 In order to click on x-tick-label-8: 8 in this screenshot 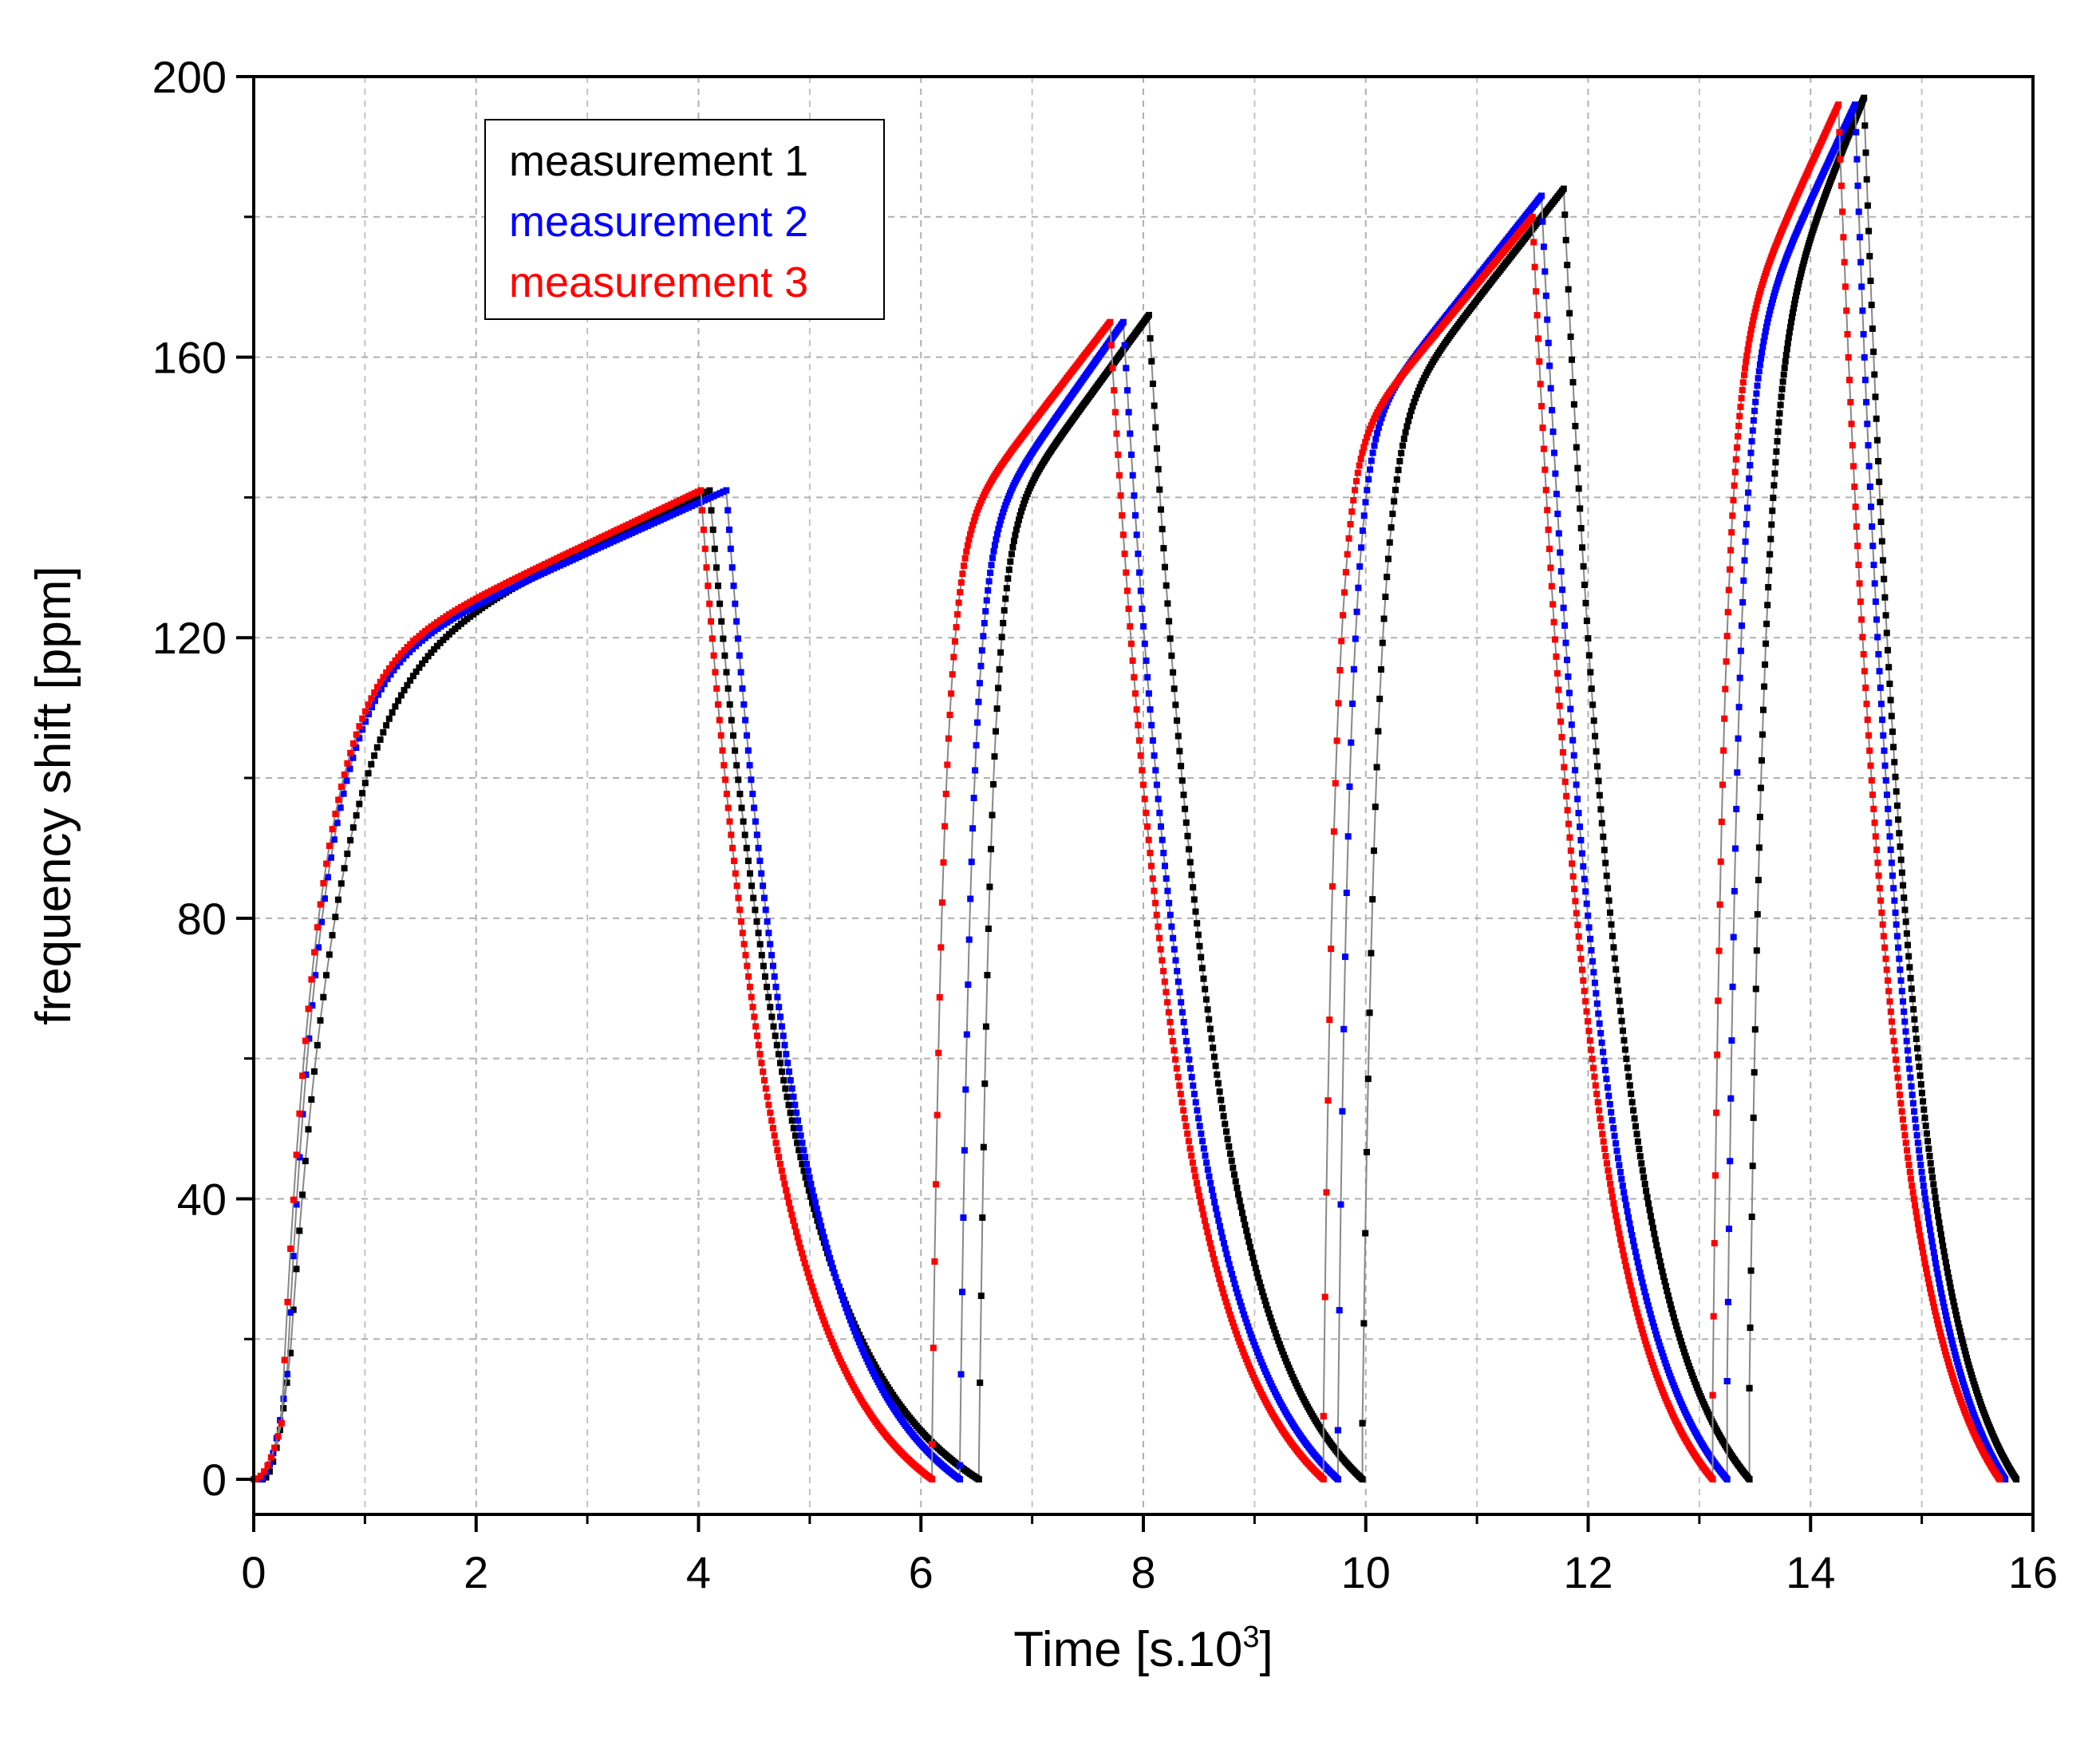, I will do `click(1143, 1572)`.